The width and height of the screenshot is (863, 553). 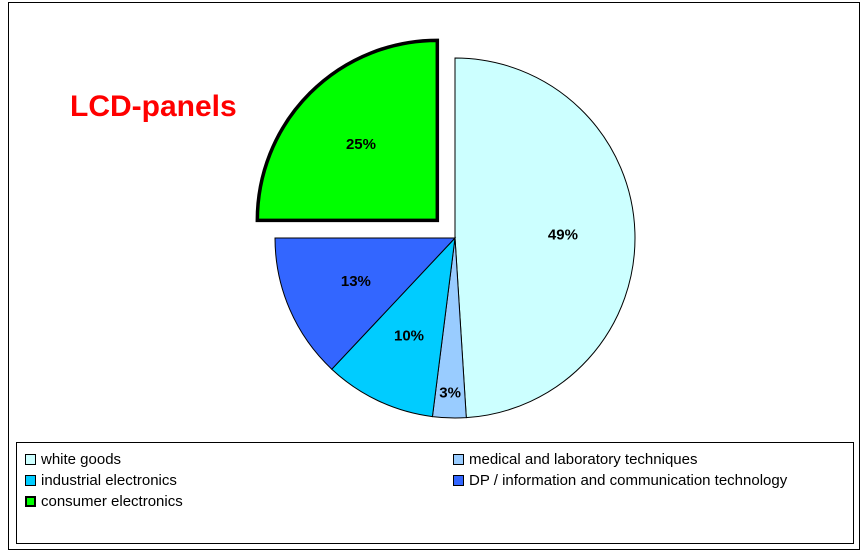 I want to click on legend-item-medical: medical and laboratory techniques, so click(x=575, y=459).